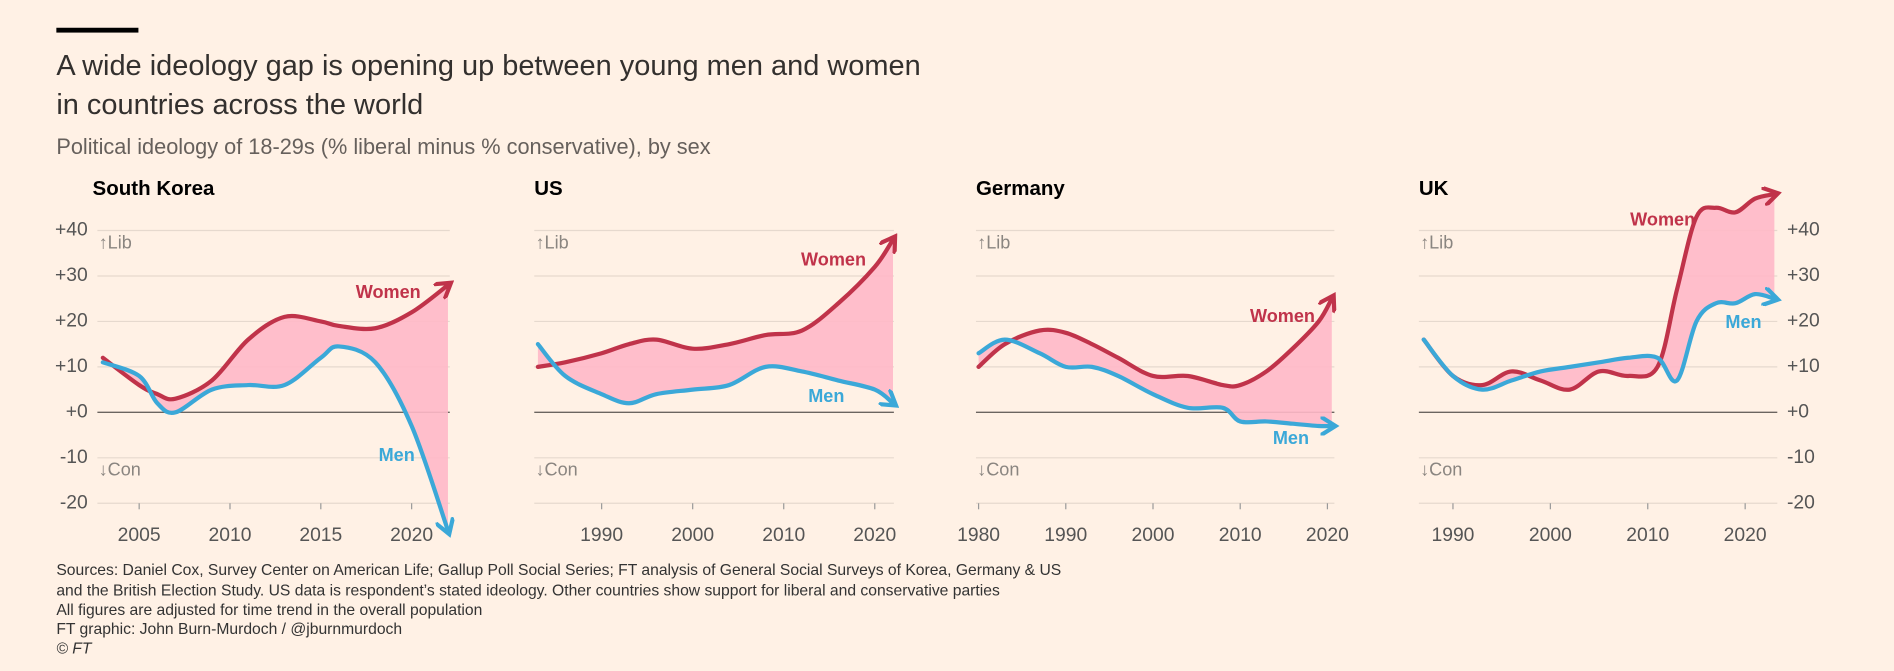  I want to click on source-line: © FT, so click(74, 648).